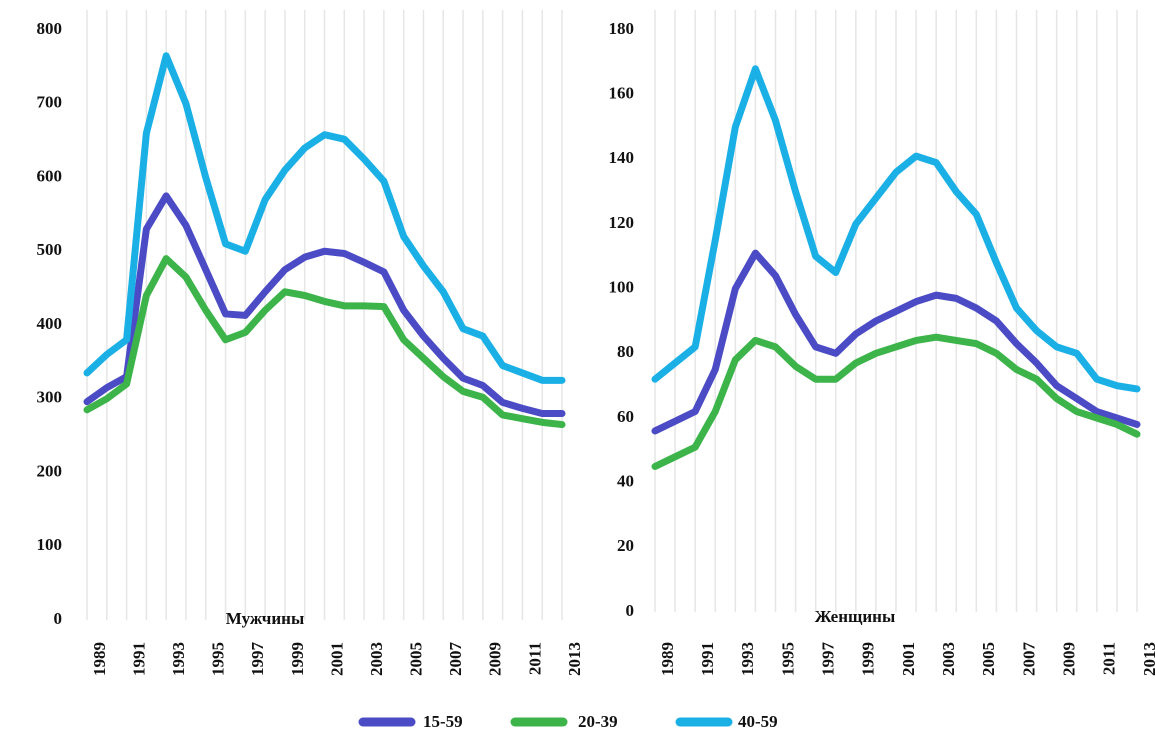 Image resolution: width=1155 pixels, height=738 pixels. I want to click on y-tick-label: 140, so click(622, 157).